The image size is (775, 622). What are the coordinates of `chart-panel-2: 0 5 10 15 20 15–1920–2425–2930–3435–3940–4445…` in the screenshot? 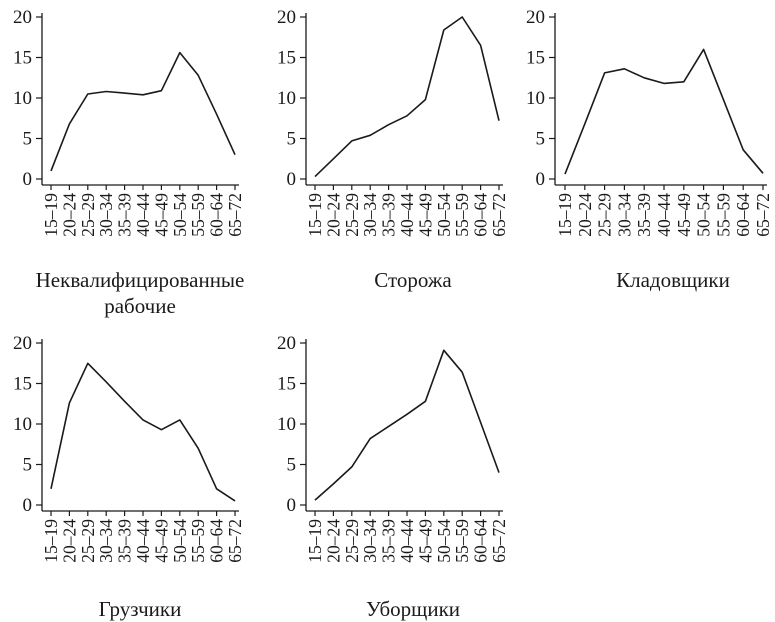 It's located at (393, 149).